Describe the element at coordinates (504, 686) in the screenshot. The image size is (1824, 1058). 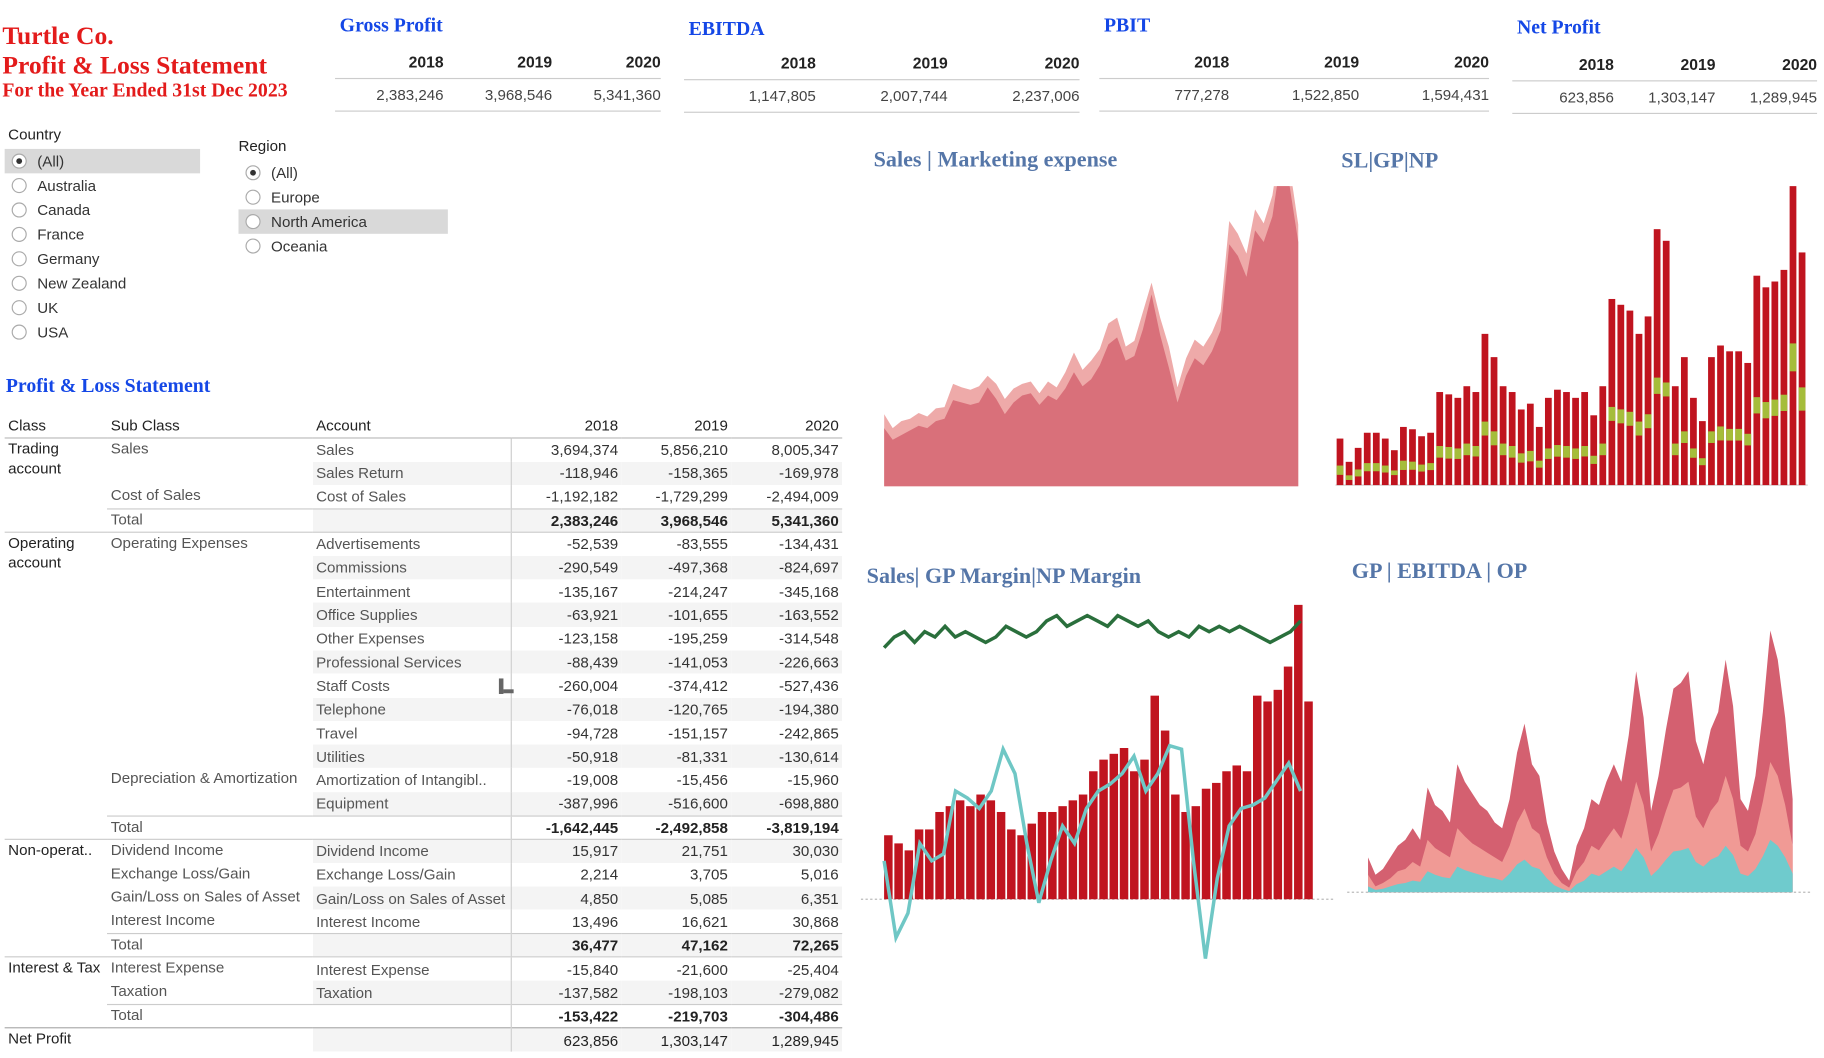
I see `bar-chart-icon: ▐▂` at that location.